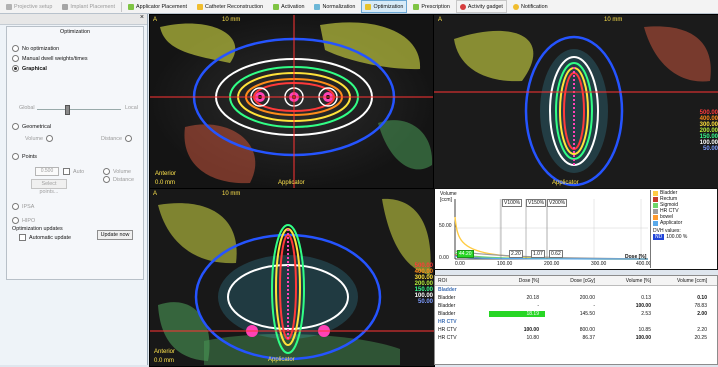  What do you see at coordinates (45, 237) in the screenshot?
I see `automatic-update-option: Automatic update` at bounding box center [45, 237].